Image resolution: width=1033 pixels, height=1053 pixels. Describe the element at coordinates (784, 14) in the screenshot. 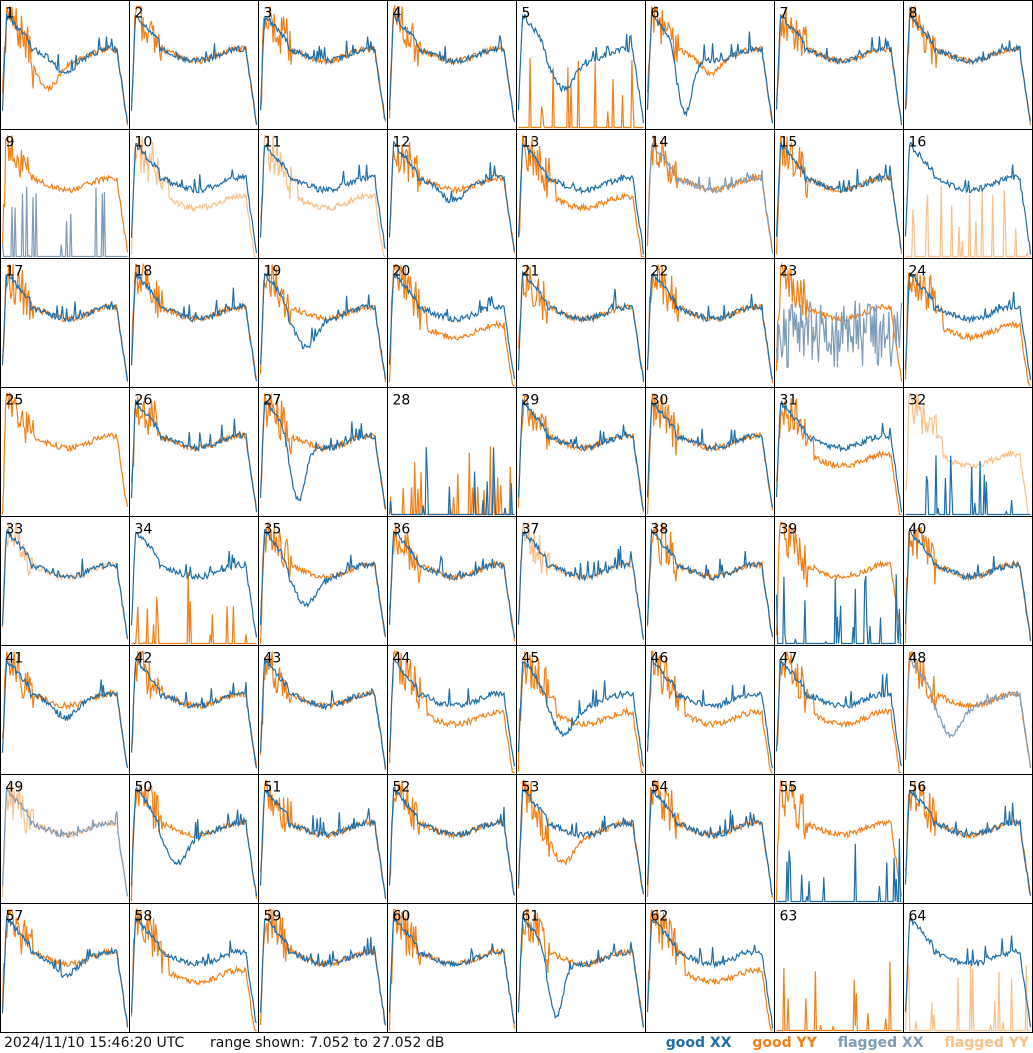

I see `panel-label: 7` at that location.